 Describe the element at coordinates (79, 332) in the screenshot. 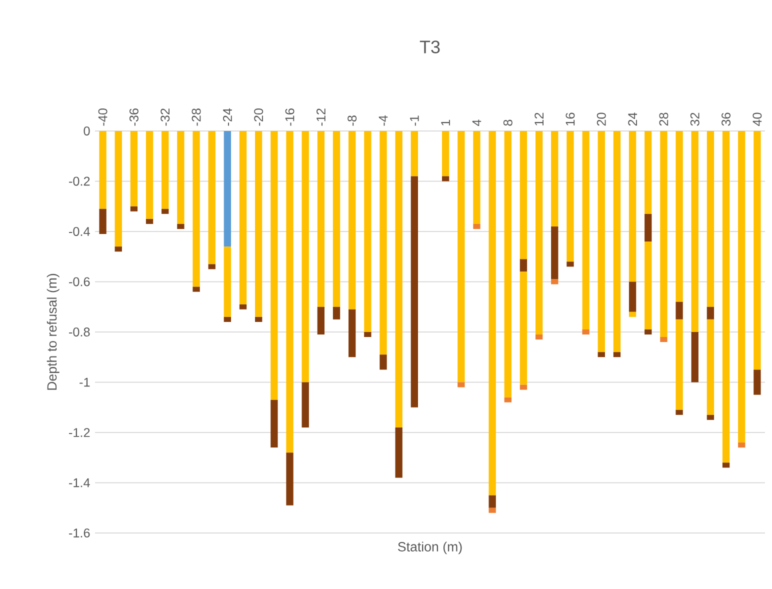

I see `y-tick-label: -0.8` at that location.